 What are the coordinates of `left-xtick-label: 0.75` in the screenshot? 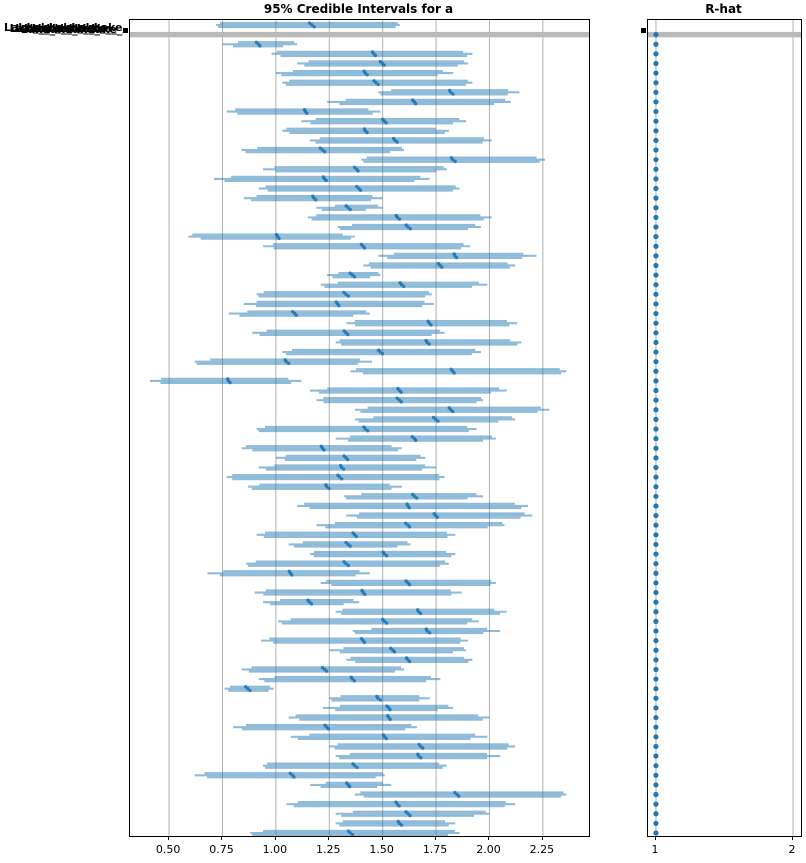 It's located at (221, 849).